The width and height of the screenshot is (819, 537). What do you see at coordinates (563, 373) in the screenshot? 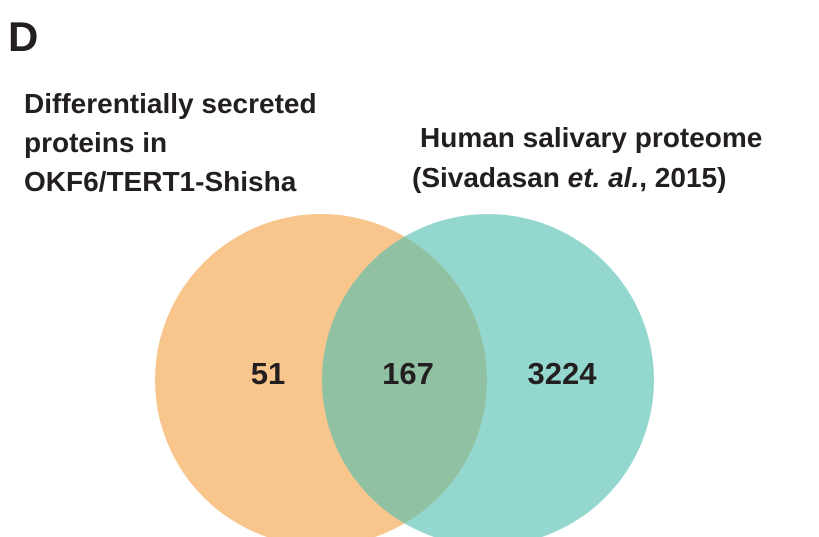
I see `region-count: 3224` at bounding box center [563, 373].